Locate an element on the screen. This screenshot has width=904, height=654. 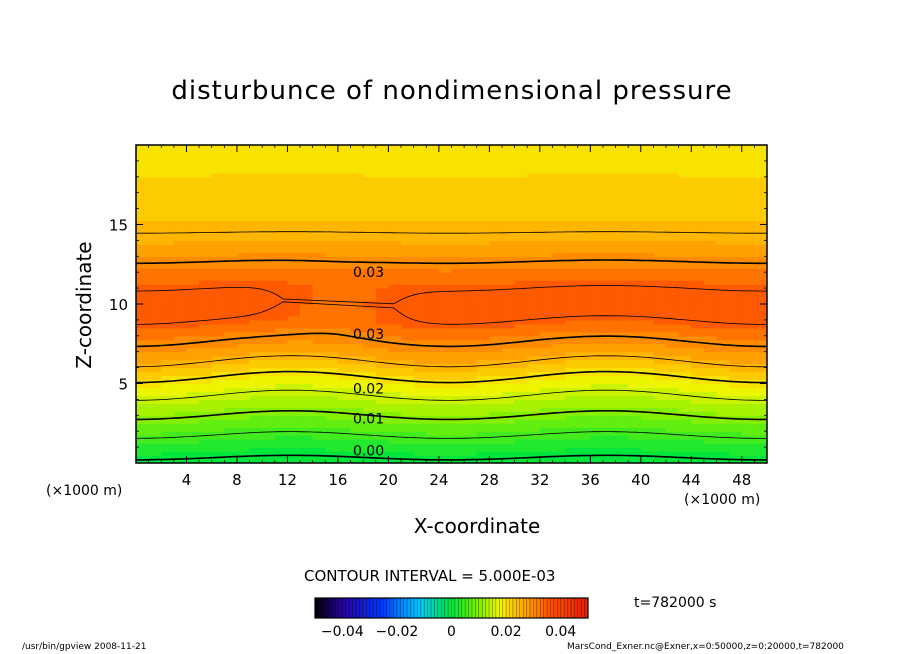
colorbar-swatch is located at coordinates (531, 608).